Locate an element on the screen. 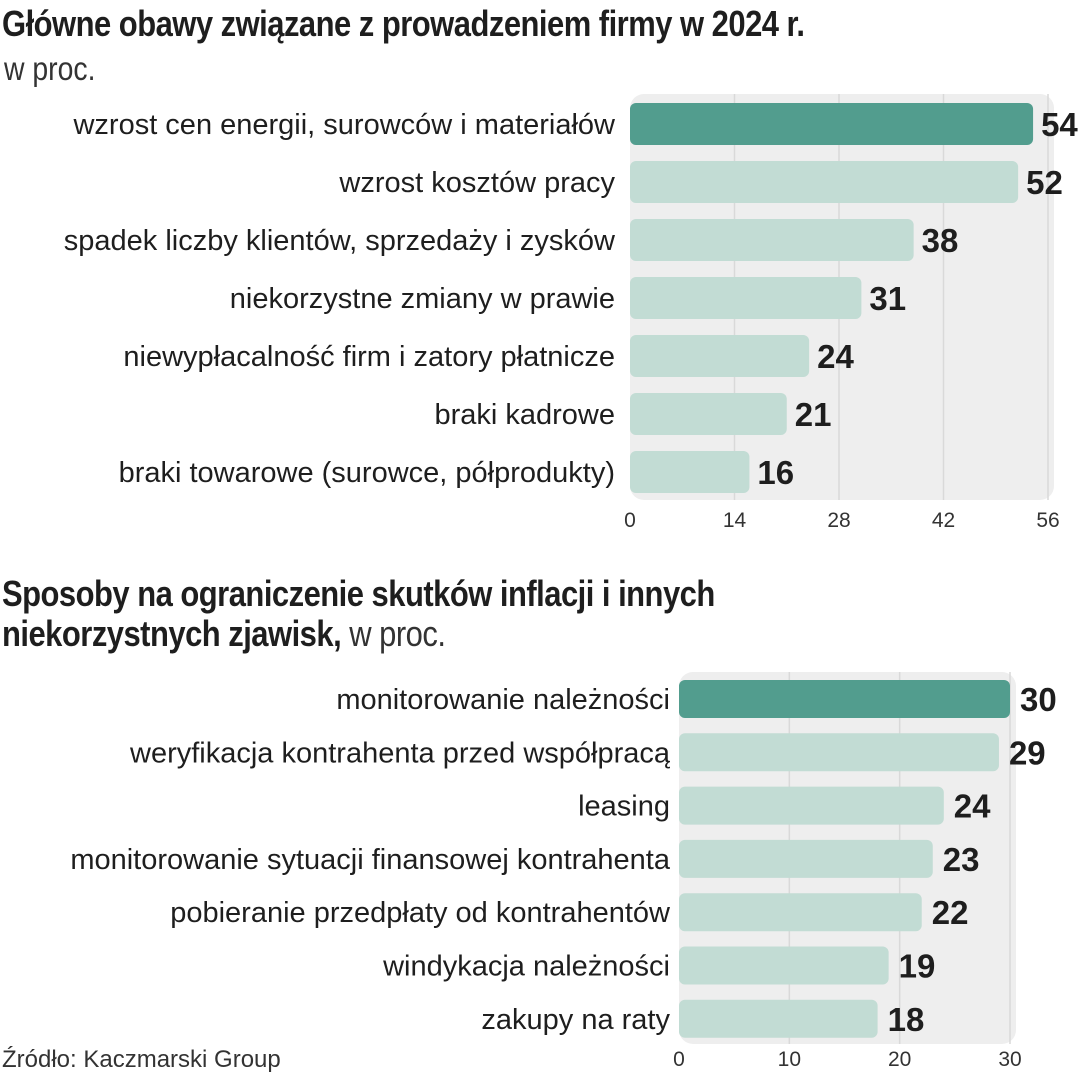 This screenshot has width=1085, height=1080. chart1-tick-label: 28 is located at coordinates (838, 520).